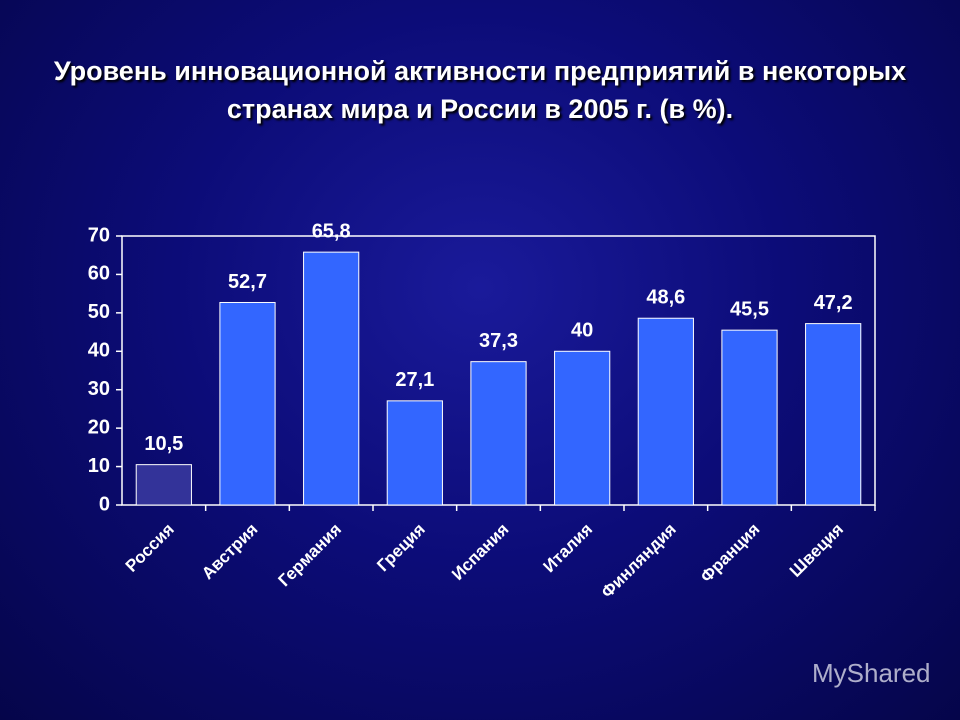  What do you see at coordinates (104, 504) in the screenshot?
I see `y-tick-label: 0` at bounding box center [104, 504].